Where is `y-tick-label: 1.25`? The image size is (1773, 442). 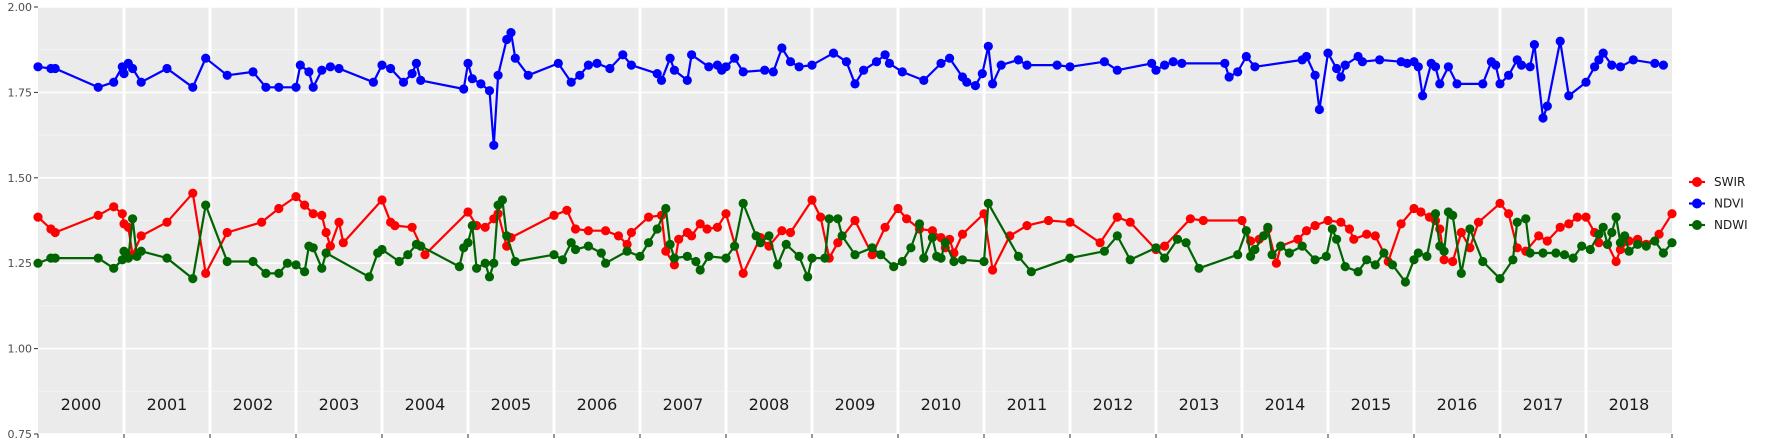 y-tick-label: 1.25 is located at coordinates (20, 263).